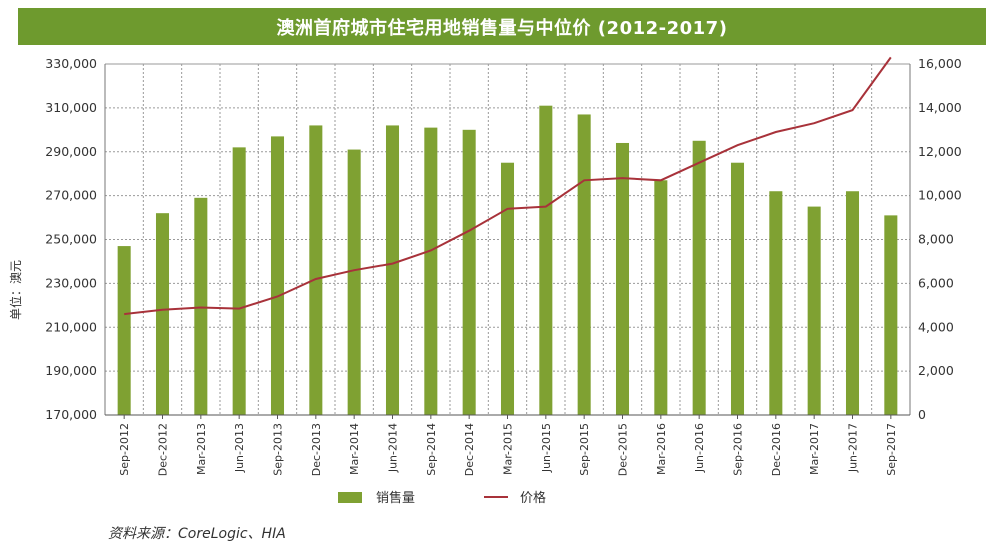 Image resolution: width=1000 pixels, height=558 pixels. I want to click on legend-label-bar: 销售量, so click(395, 498).